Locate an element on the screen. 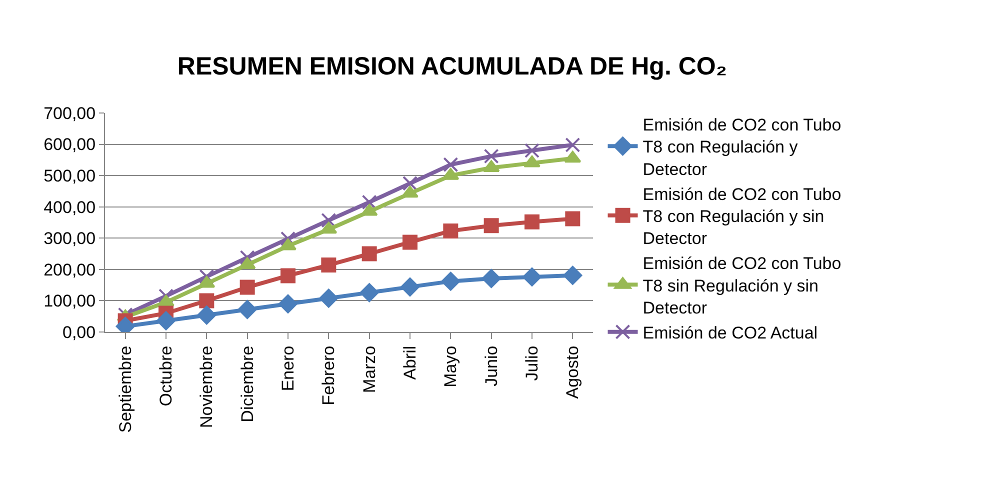 This screenshot has height=477, width=983. x-tick-label: Abril is located at coordinates (410, 363).